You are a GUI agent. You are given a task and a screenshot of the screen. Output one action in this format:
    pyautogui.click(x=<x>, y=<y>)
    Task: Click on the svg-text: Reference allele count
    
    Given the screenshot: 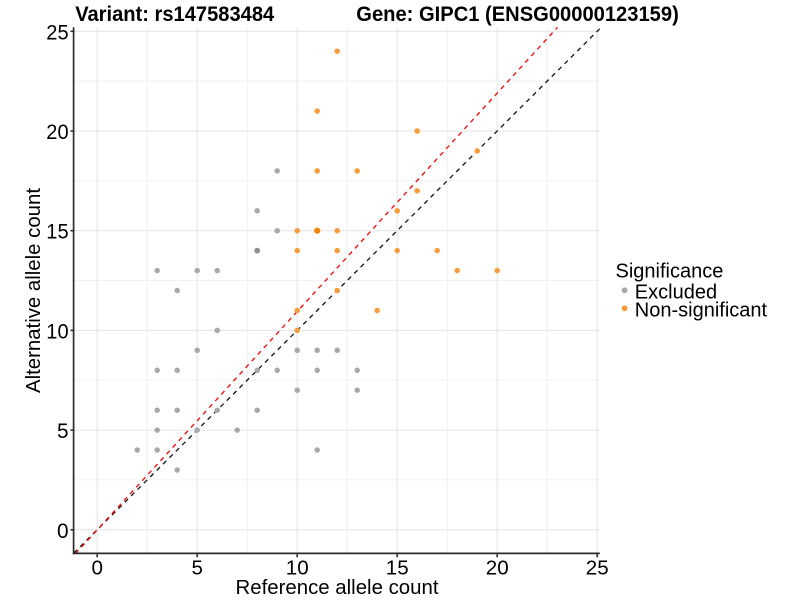 What is the action you would take?
    pyautogui.click(x=337, y=588)
    